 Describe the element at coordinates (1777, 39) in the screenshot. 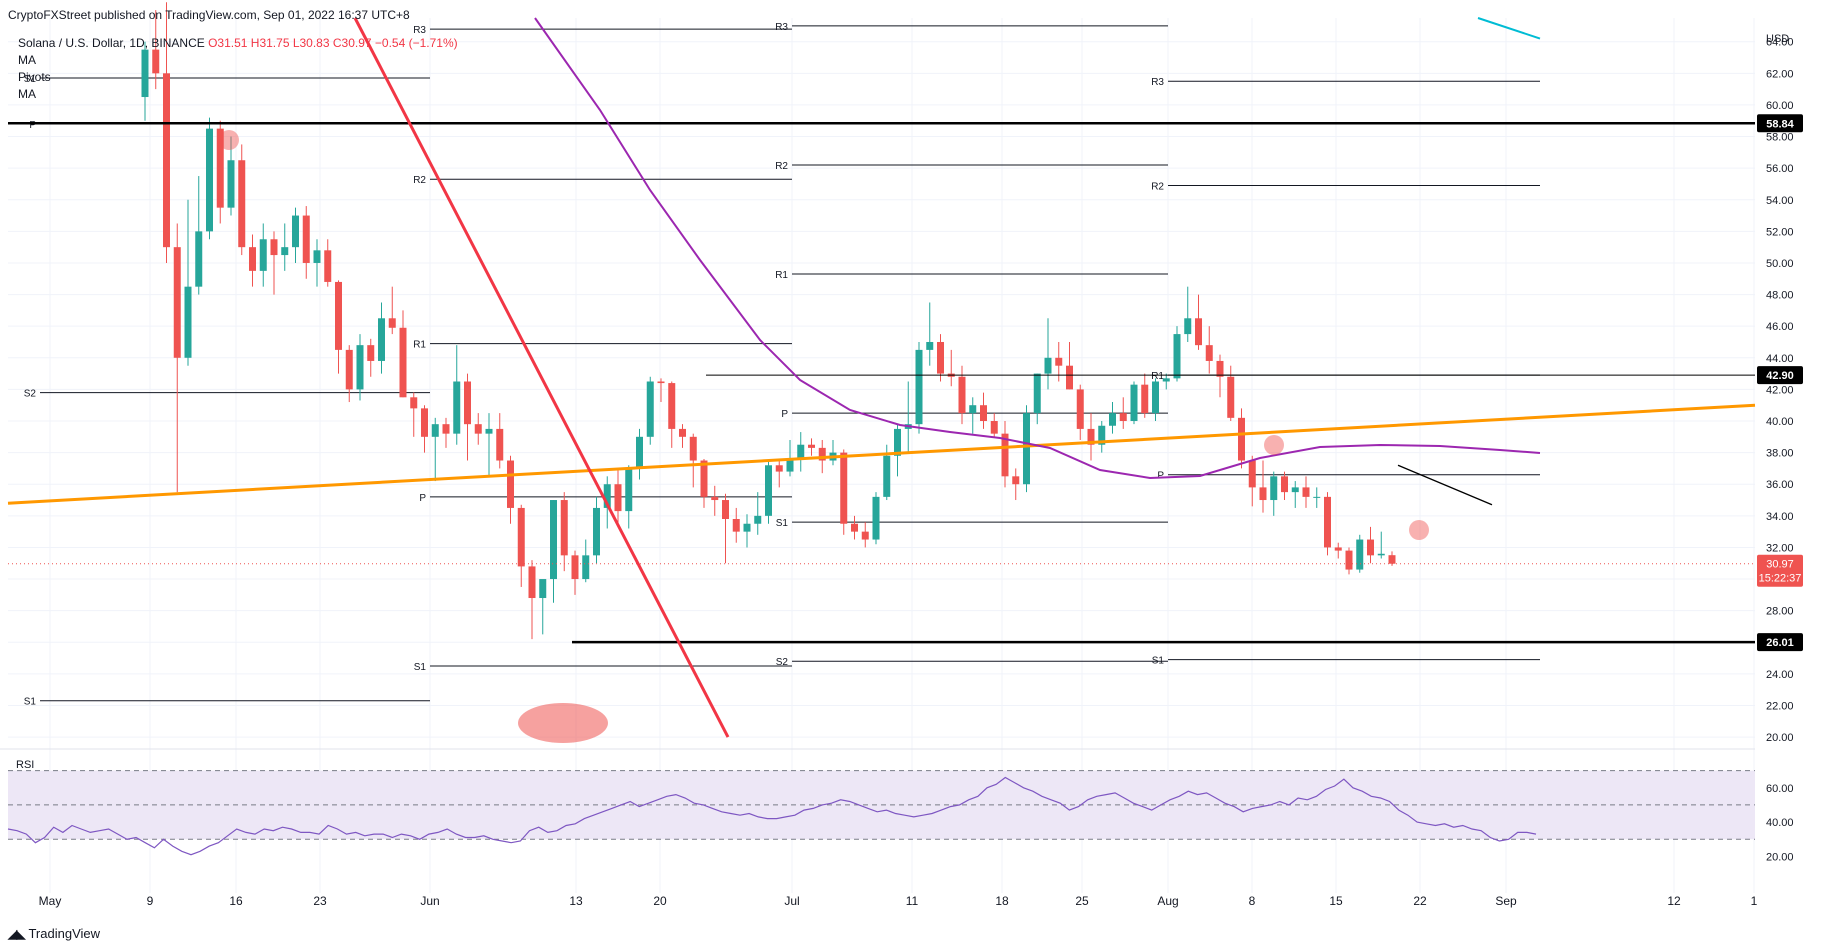

I see `currency-label: USD` at that location.